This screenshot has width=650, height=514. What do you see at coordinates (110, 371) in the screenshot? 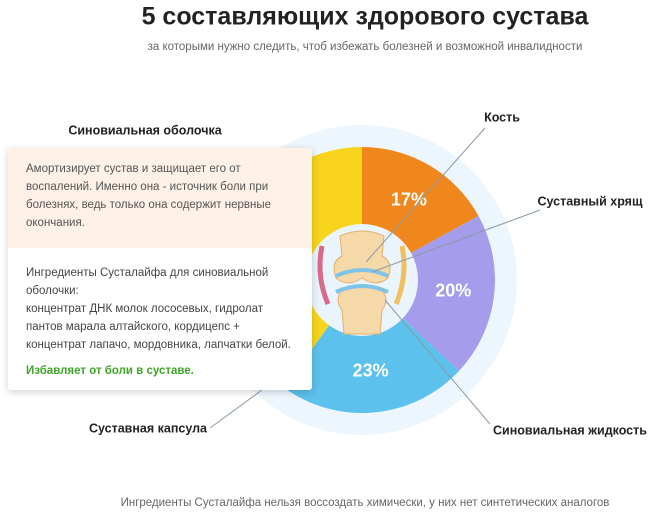
I see `benefit: Избавляет от боли в суставе.` at bounding box center [110, 371].